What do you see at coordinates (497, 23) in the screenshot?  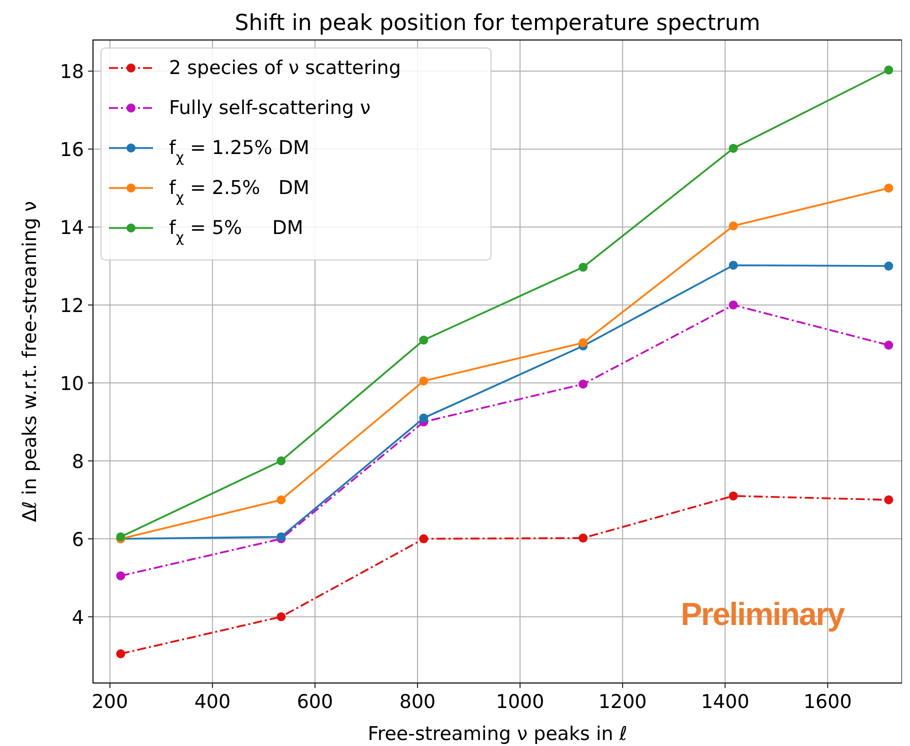 I see `chart-title: Shift in peak position for temperature spectrum` at bounding box center [497, 23].